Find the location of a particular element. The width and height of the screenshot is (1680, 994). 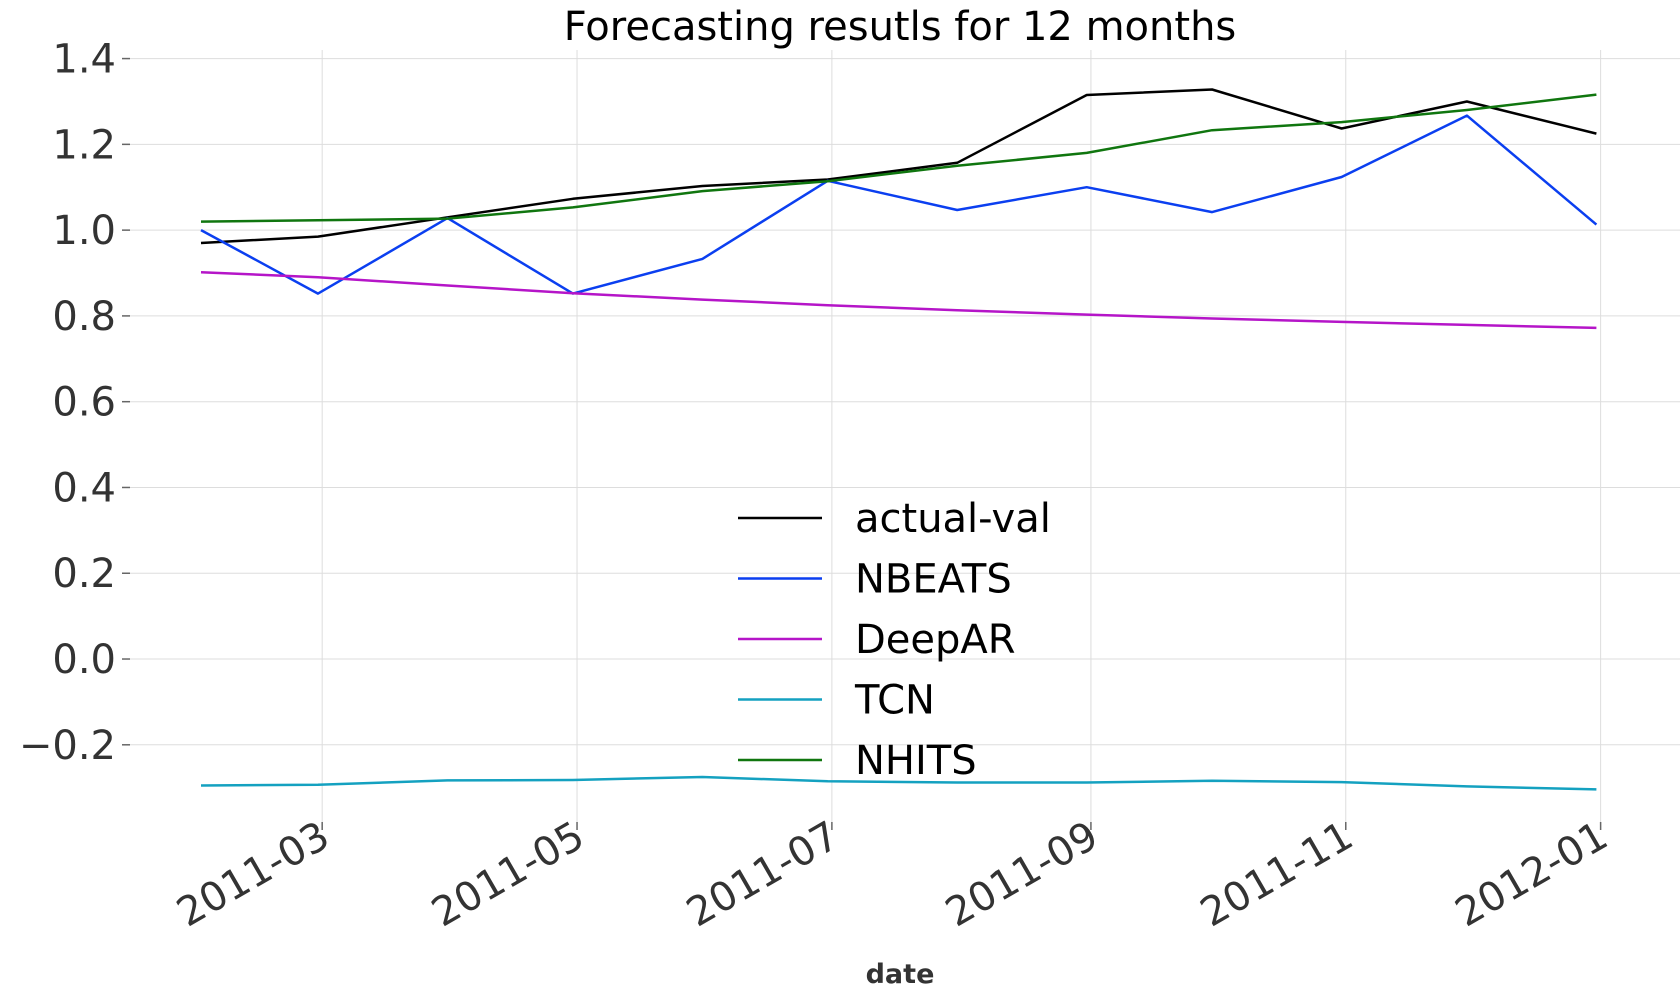

y-tick-label: 1.4 is located at coordinates (84, 60).